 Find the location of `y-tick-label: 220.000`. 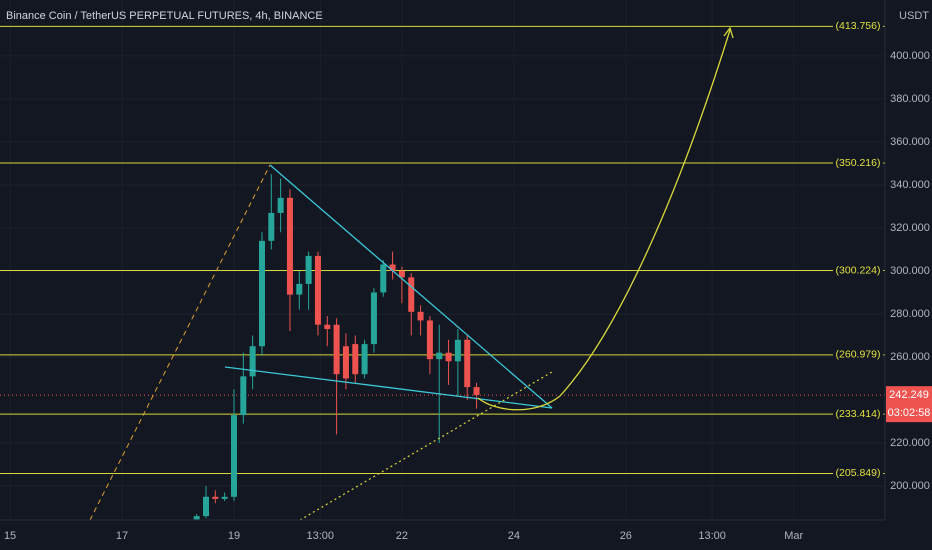

y-tick-label: 220.000 is located at coordinates (910, 443).